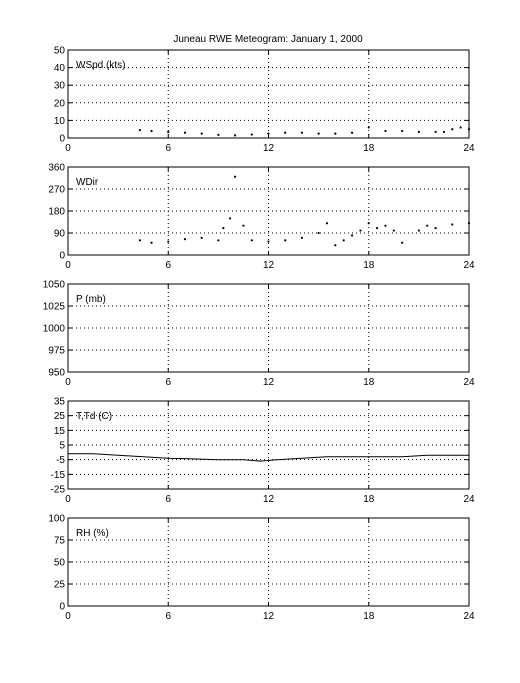  Describe the element at coordinates (263, 451) in the screenshot. I see `panel-temp: 0 6 12 18 24 -25 -15 -5 5 15 25 35 T,Td (C)` at that location.